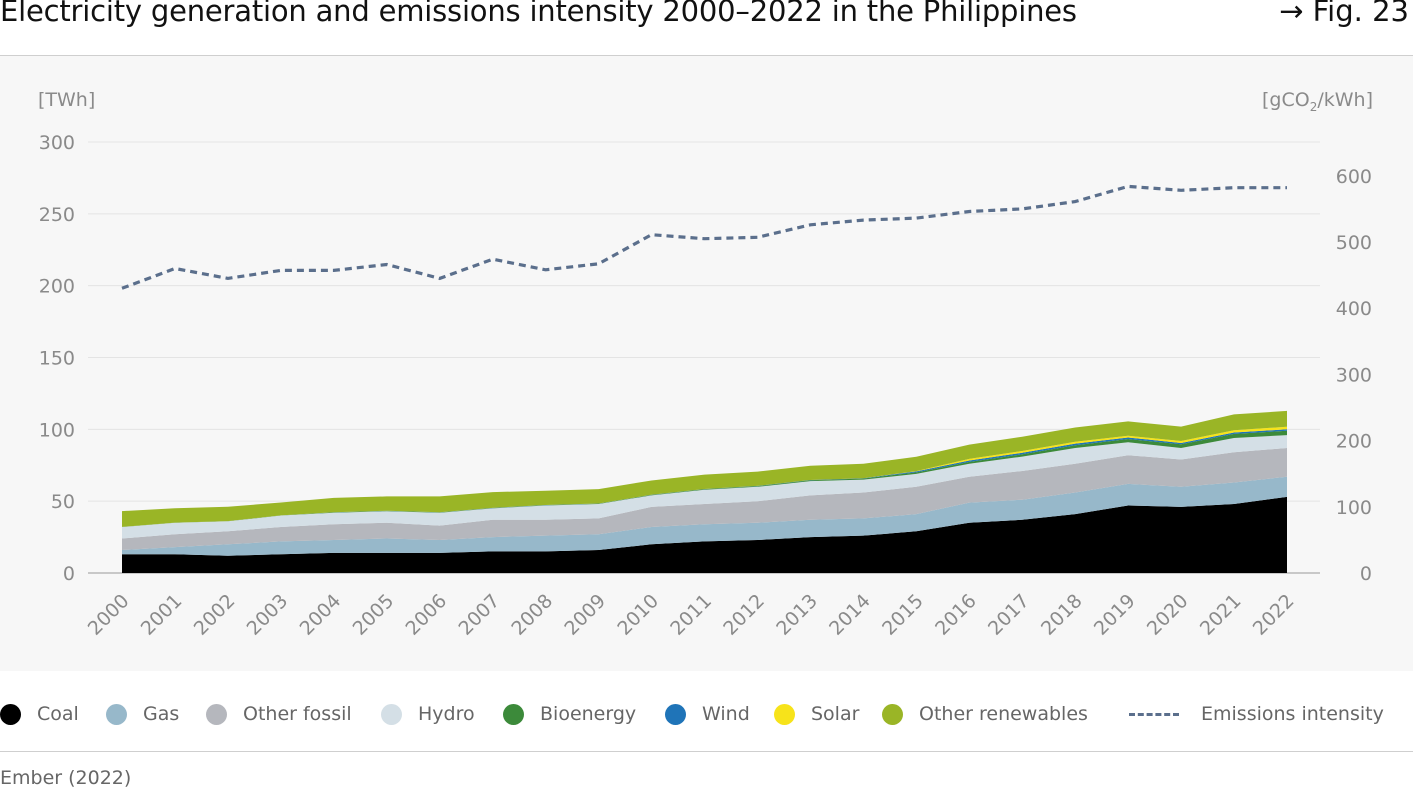 Image resolution: width=1413 pixels, height=807 pixels. What do you see at coordinates (1292, 714) in the screenshot?
I see `legend-label: Emissions intensity` at bounding box center [1292, 714].